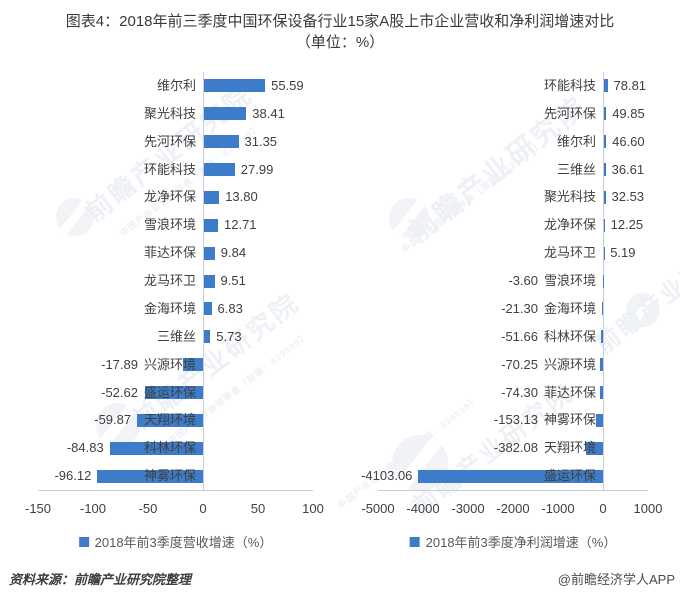 The image size is (680, 596). I want to click on legend-marker, so click(83, 541).